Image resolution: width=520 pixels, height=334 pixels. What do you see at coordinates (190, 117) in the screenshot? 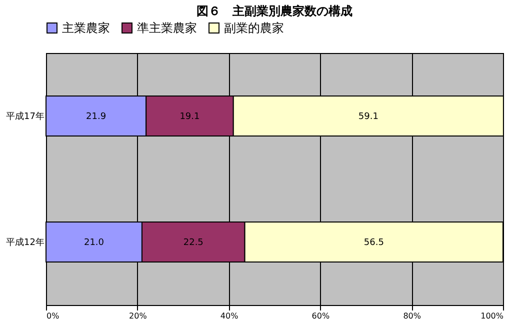
I see `data-label: 19.1` at bounding box center [190, 117].